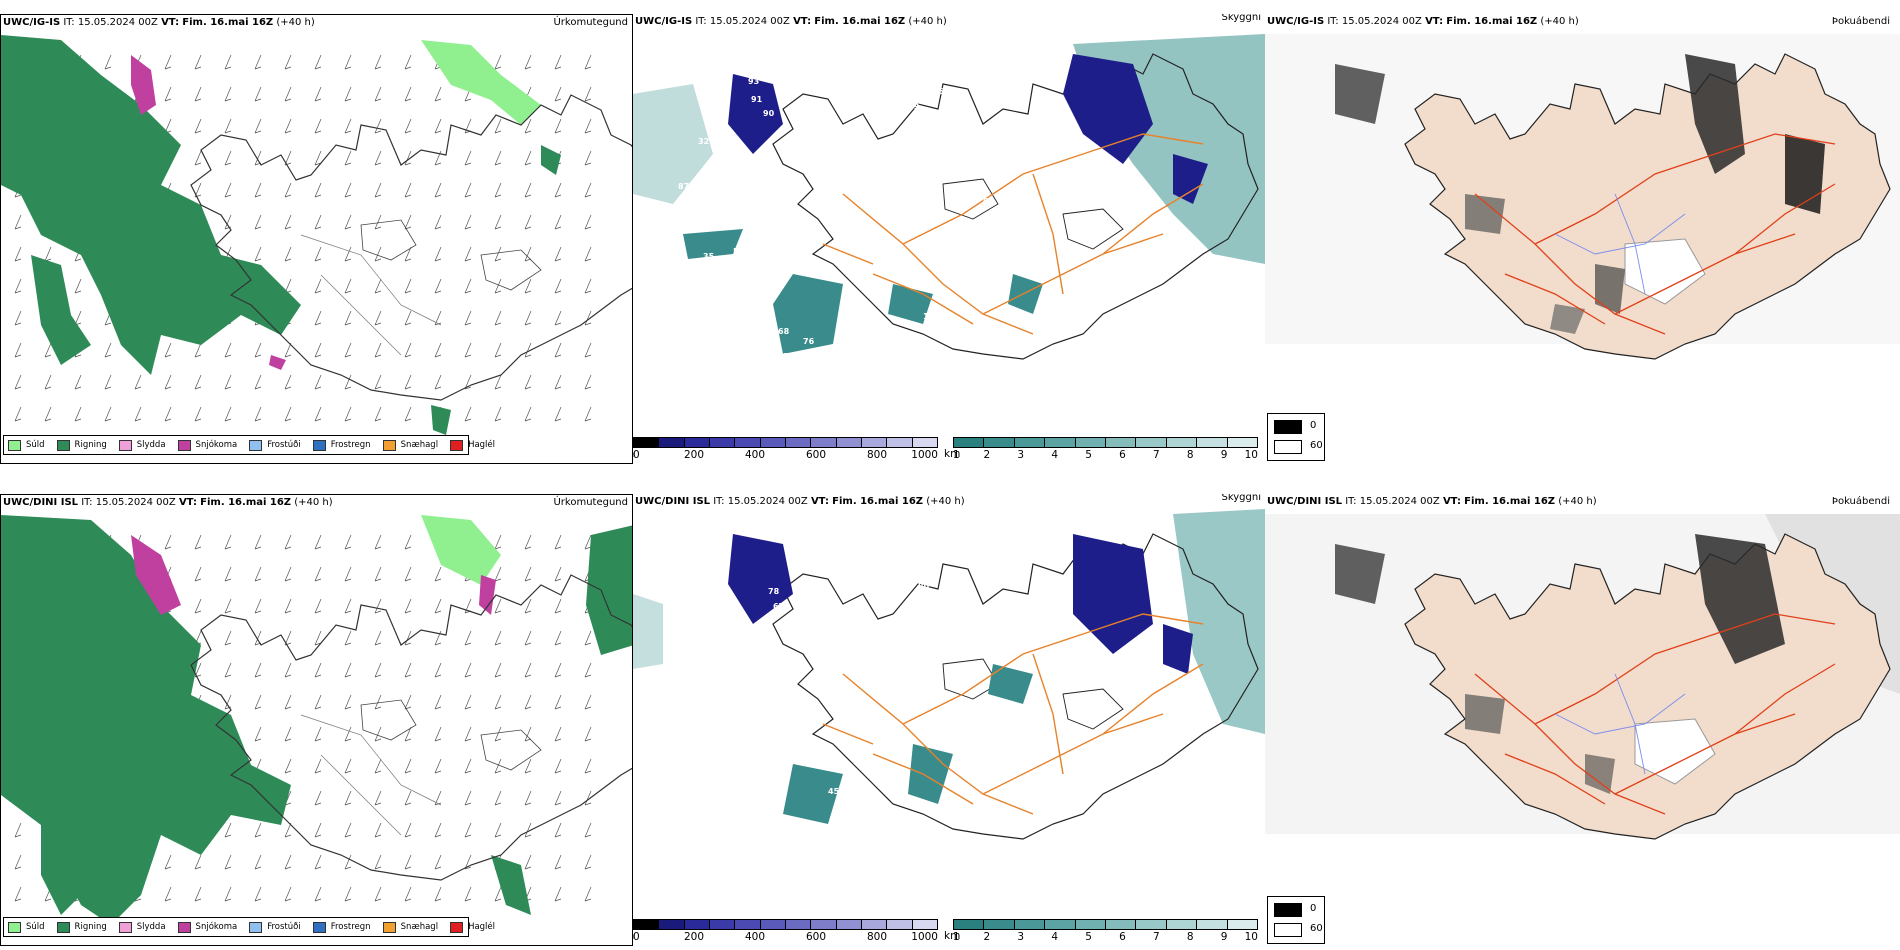 The image size is (1900, 950). What do you see at coordinates (874, 366) in the screenshot?
I see `cloud-base-value: 68` at bounding box center [874, 366].